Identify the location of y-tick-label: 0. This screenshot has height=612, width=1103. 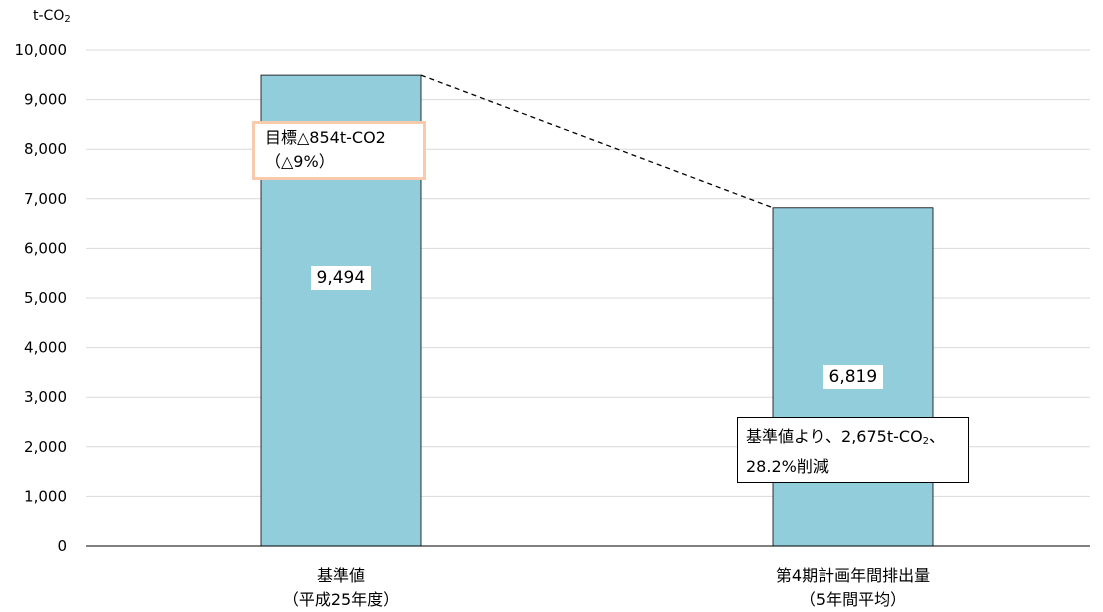
(62, 546).